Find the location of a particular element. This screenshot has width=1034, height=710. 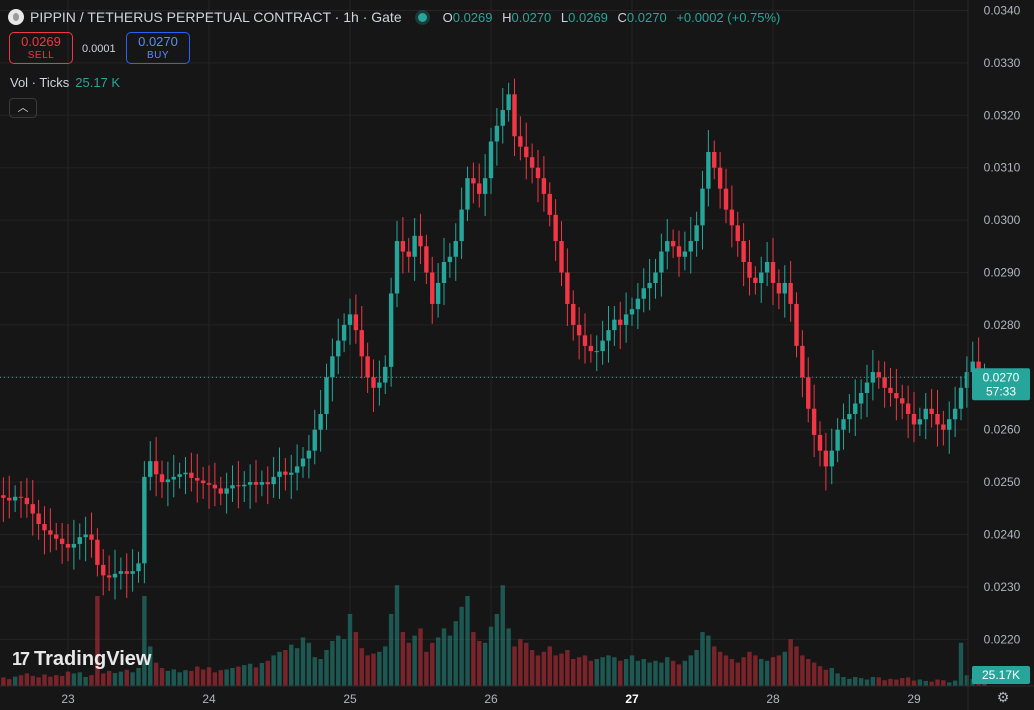

collapse-legend-button: ︿ is located at coordinates (23, 108).